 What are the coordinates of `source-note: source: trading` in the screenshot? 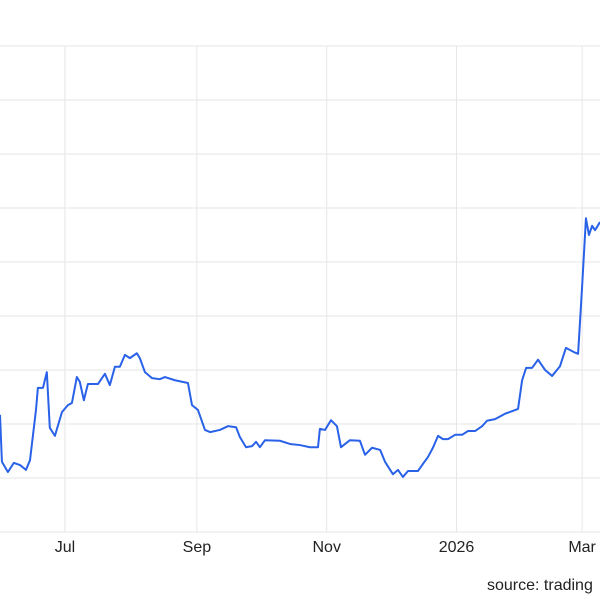 It's located at (540, 585).